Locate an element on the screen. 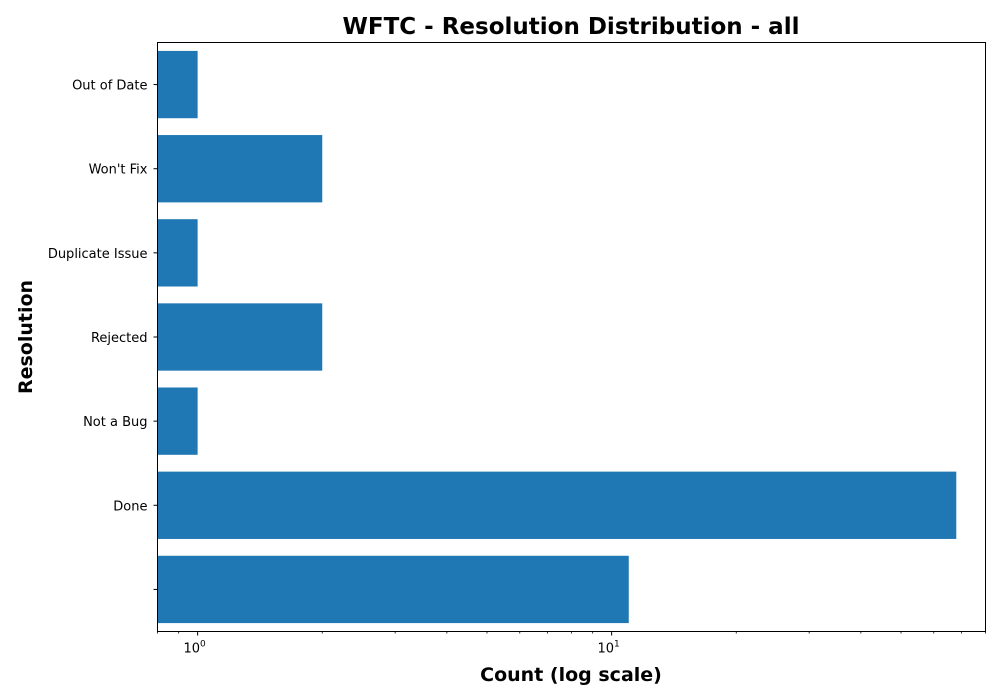  y-tick-label-5: Won't Fix is located at coordinates (118, 170).